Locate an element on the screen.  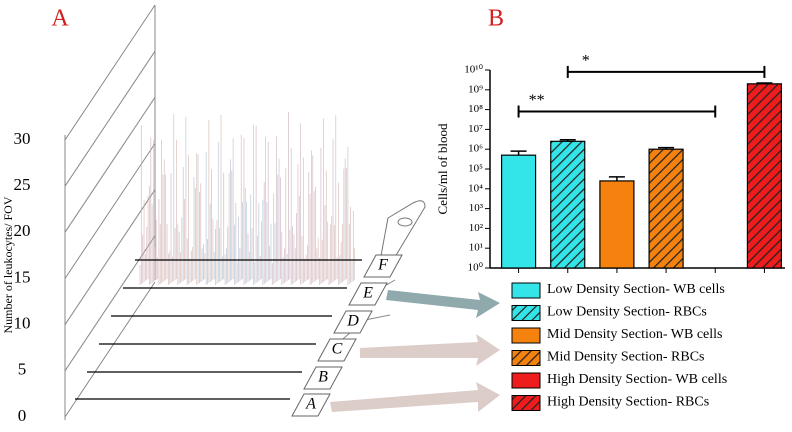
section-label: E is located at coordinates (367, 293).